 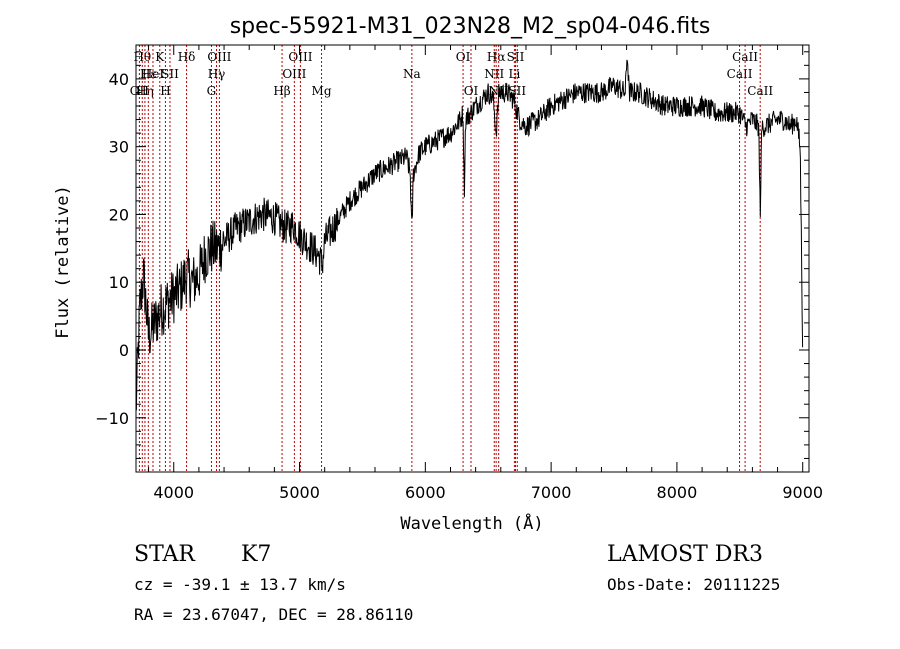 What do you see at coordinates (217, 74) in the screenshot?
I see `line-marker-label: Hγ` at bounding box center [217, 74].